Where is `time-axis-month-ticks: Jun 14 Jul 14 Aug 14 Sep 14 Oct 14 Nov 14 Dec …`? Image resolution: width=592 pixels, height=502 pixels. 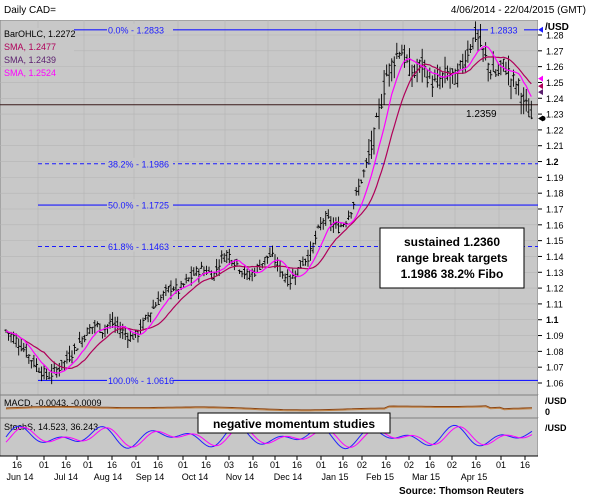 time-axis-month-ticks: Jun 14 Jul 14 Aug 14 Sep 14 Oct 14 Nov 14 Dec … is located at coordinates (246, 477).